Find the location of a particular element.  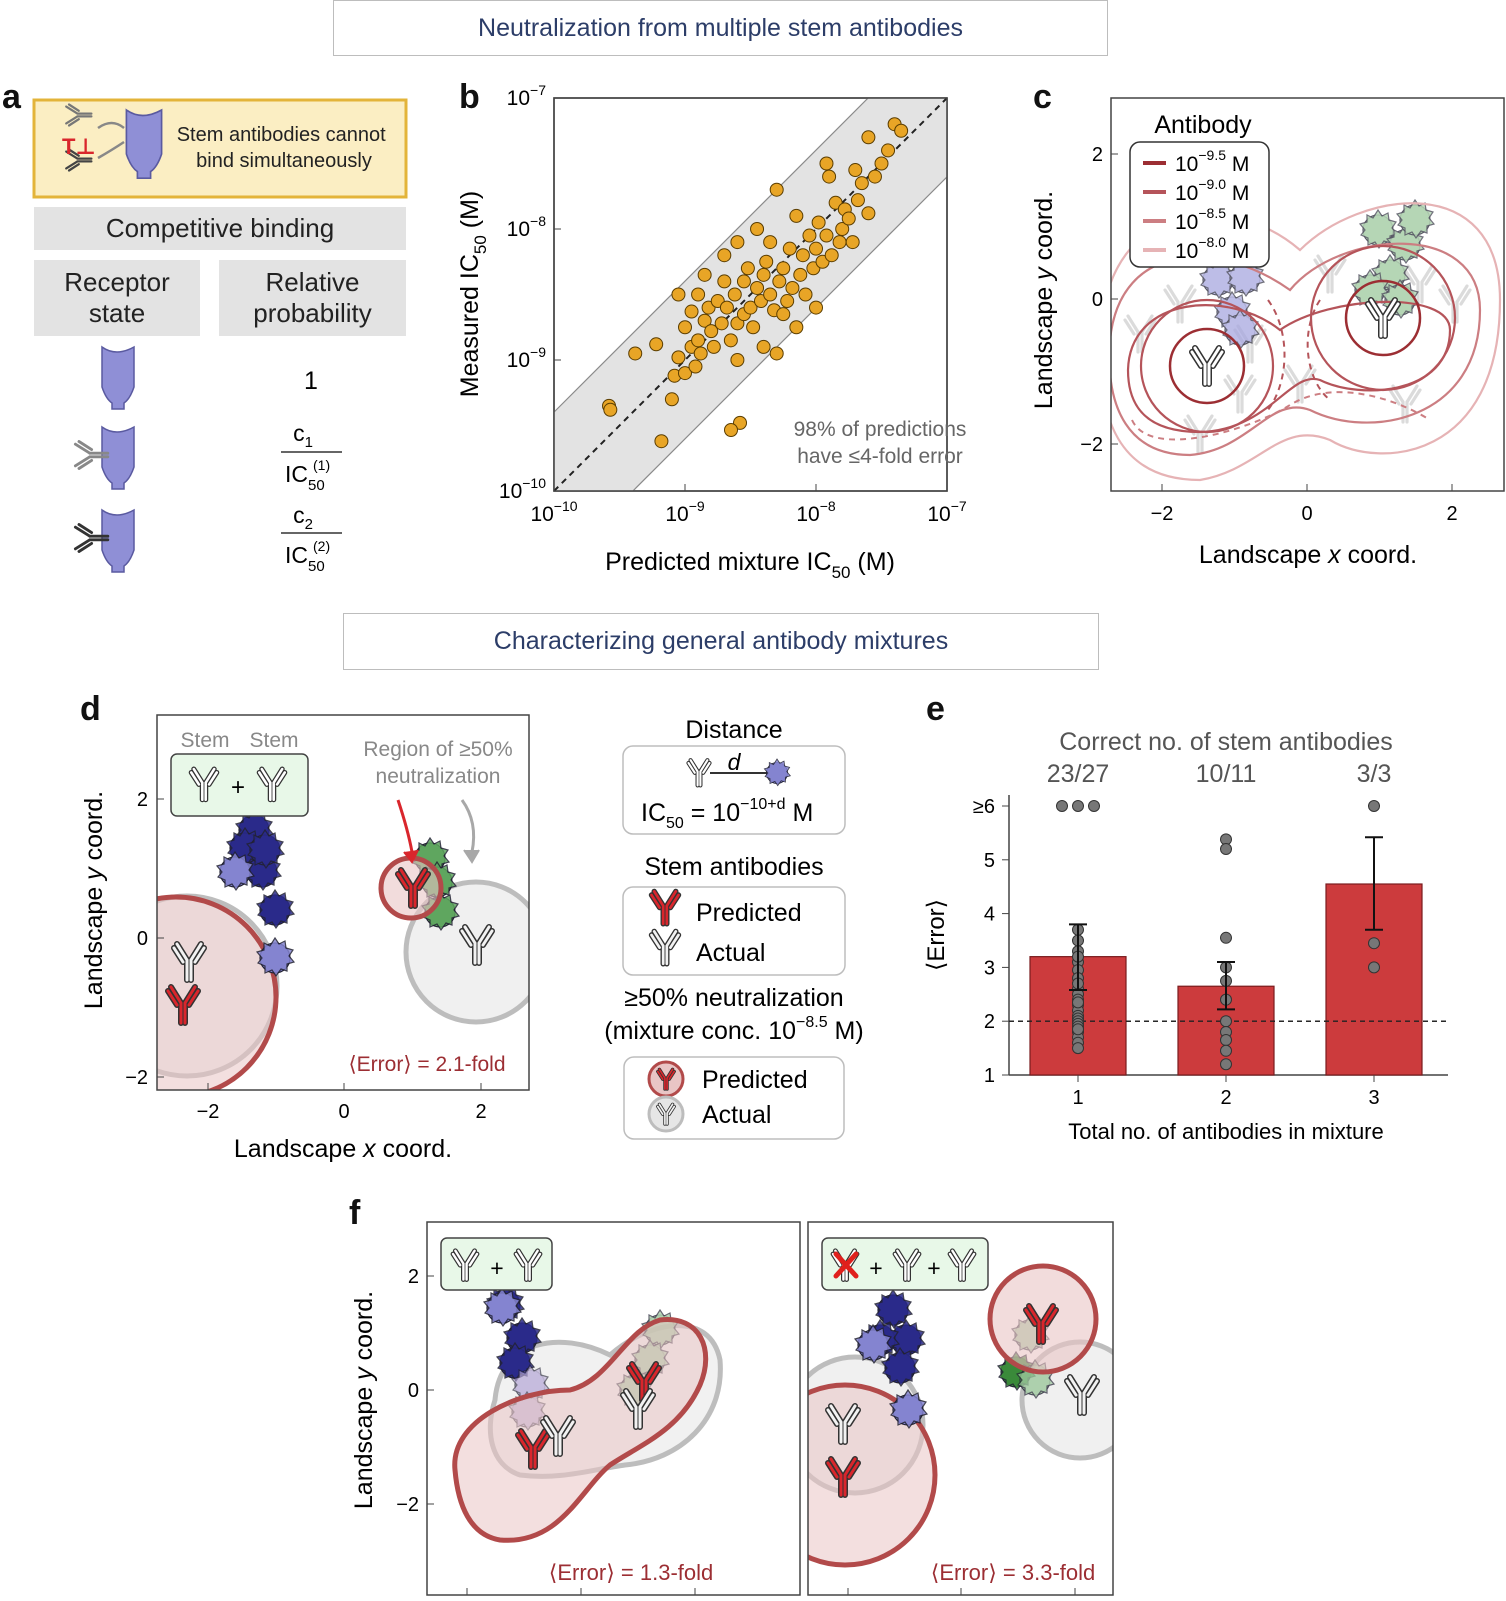

region-note-line2: neutralization is located at coordinates (438, 776).